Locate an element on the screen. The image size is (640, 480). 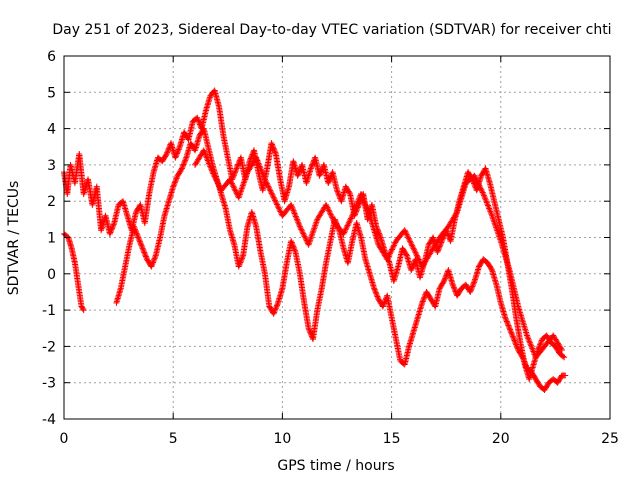
x-tick-label: 0 is located at coordinates (64, 439).